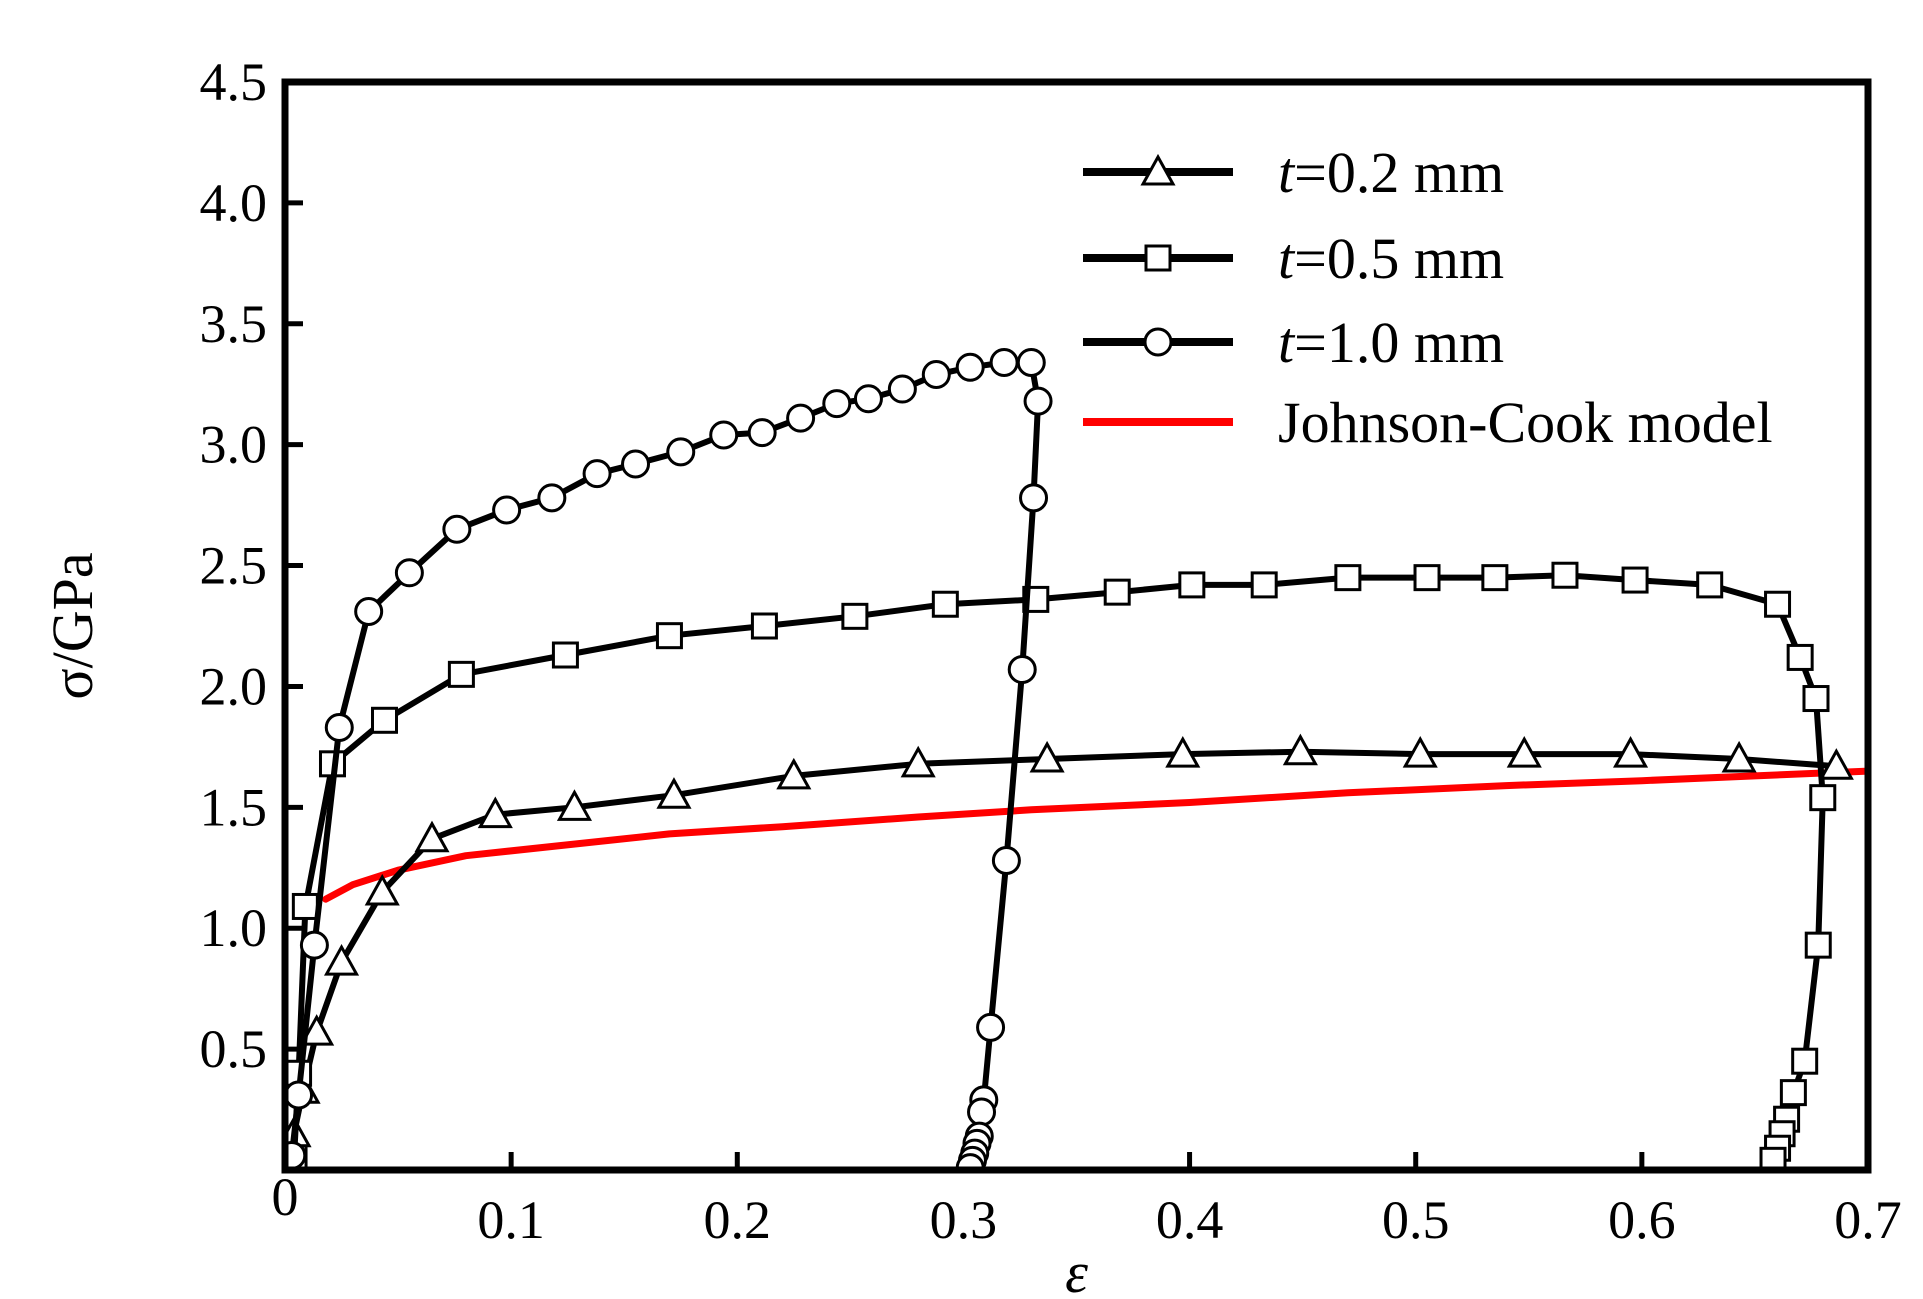 This screenshot has height=1299, width=1923. I want to click on y-tick-label: 4.0, so click(234, 203).